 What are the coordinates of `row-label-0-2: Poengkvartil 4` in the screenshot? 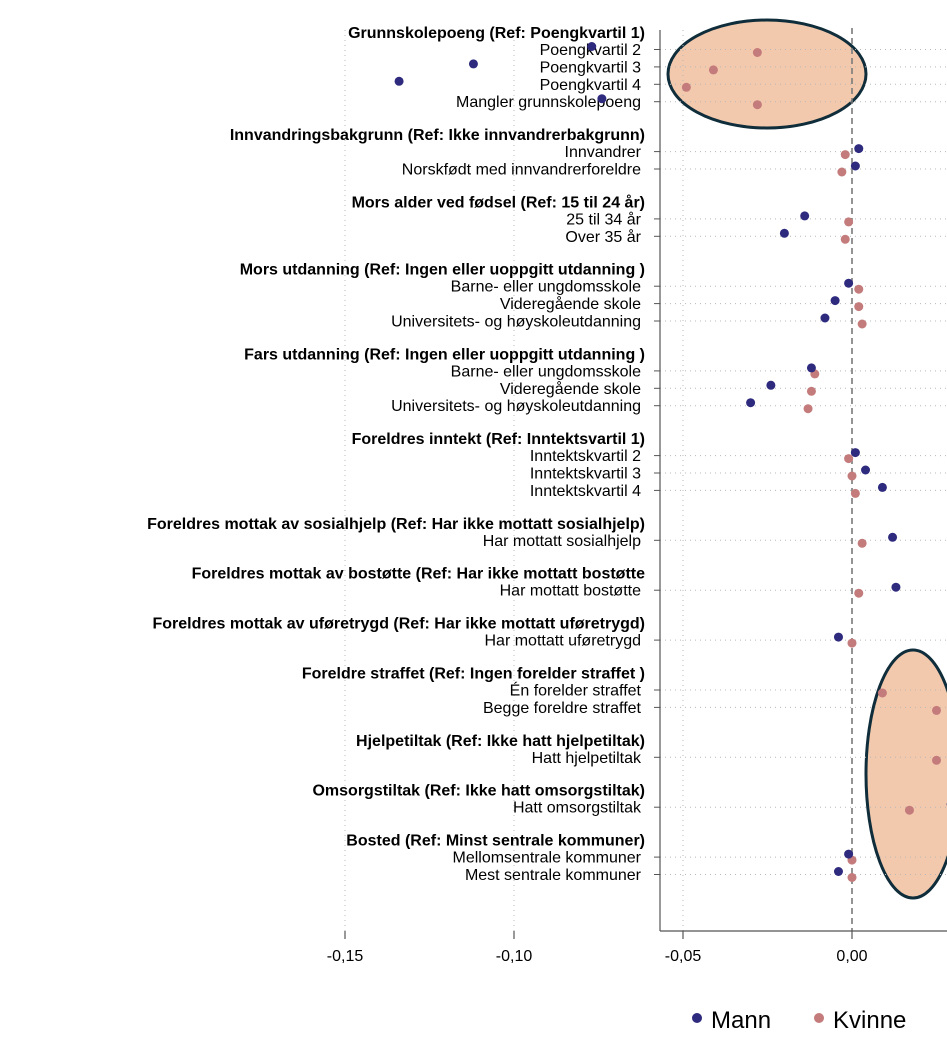 It's located at (590, 85).